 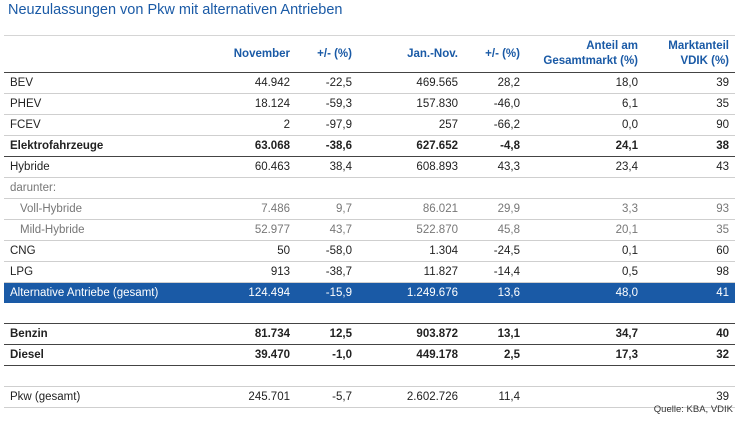 What do you see at coordinates (411, 251) in the screenshot?
I see `cell-jan-nov: 1.304` at bounding box center [411, 251].